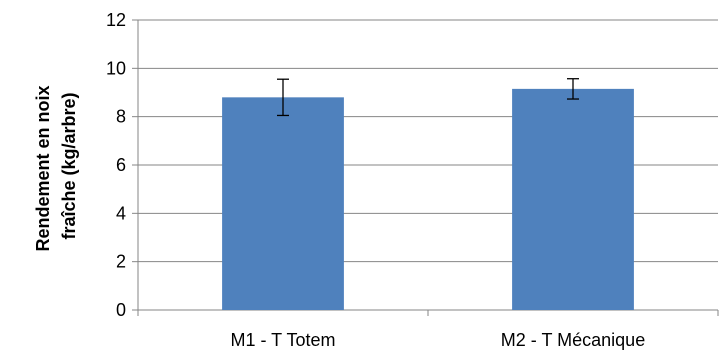 This screenshot has height=354, width=722. Describe the element at coordinates (121, 117) in the screenshot. I see `y-tick-label: 8` at that location.